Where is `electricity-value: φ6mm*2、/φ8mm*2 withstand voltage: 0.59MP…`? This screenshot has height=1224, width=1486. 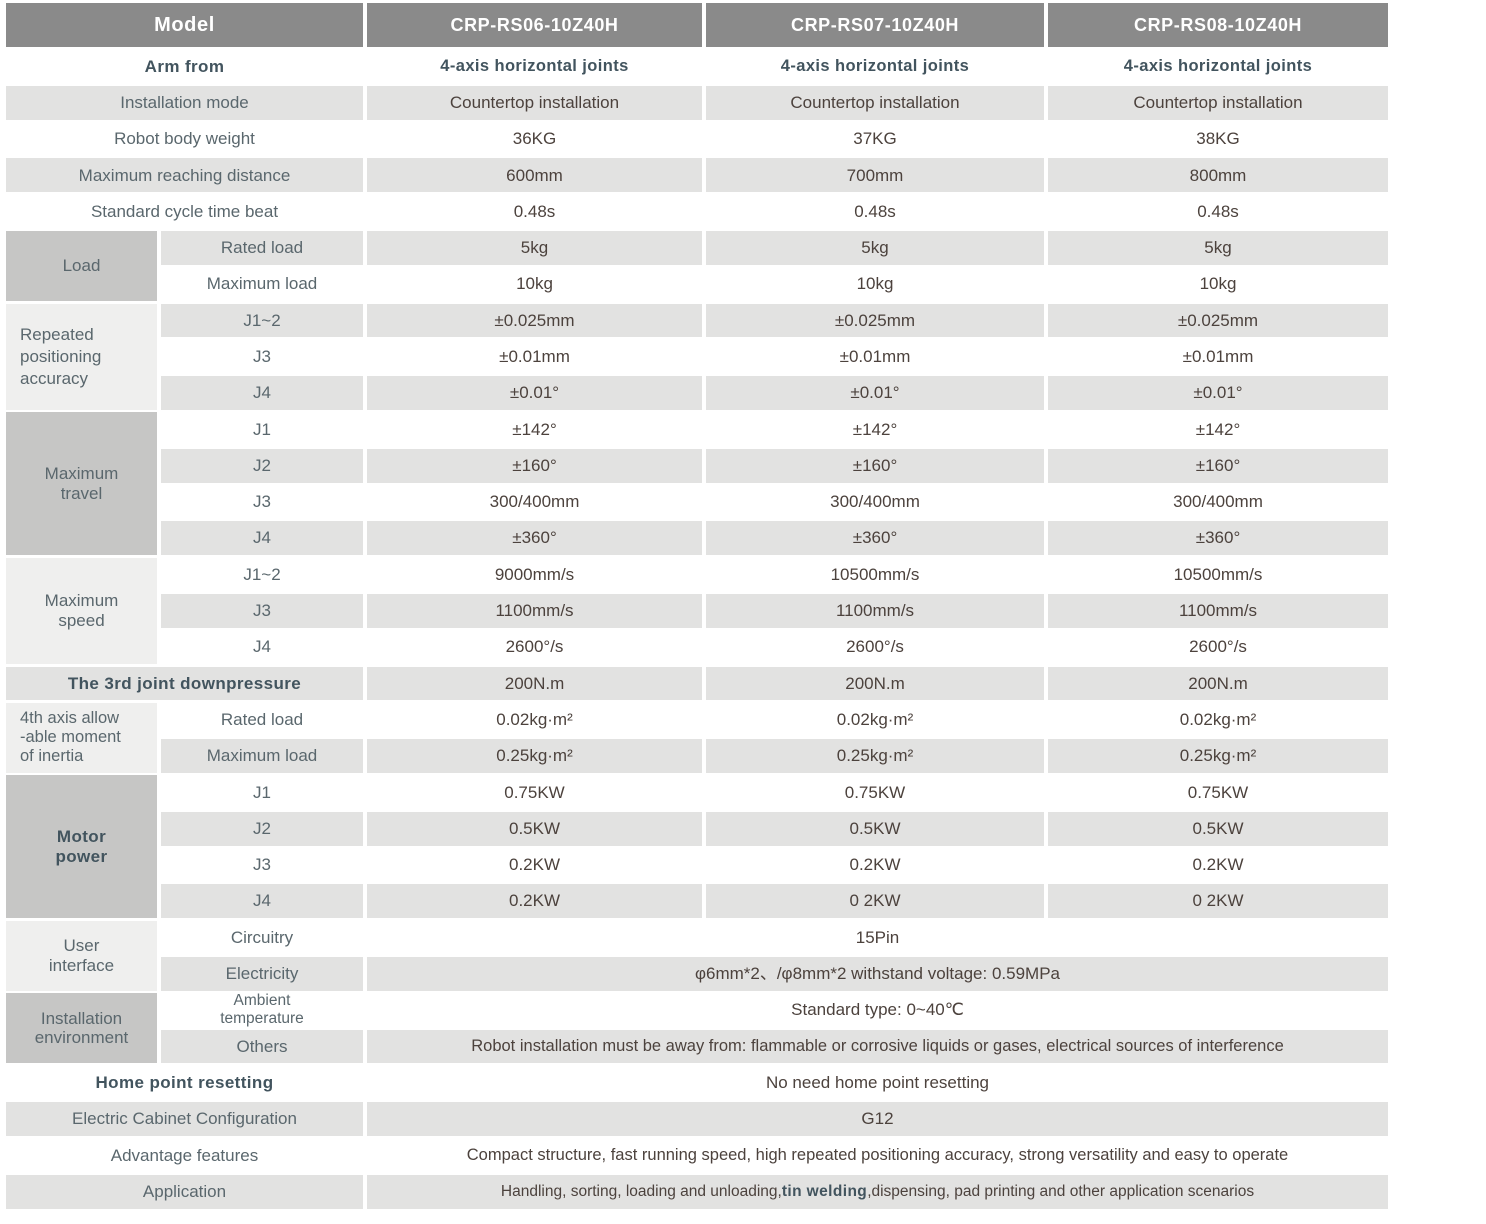
electricity-value: φ6mm*2、/φ8mm*2 withstand voltage: 0.59MP… is located at coordinates (877, 973).